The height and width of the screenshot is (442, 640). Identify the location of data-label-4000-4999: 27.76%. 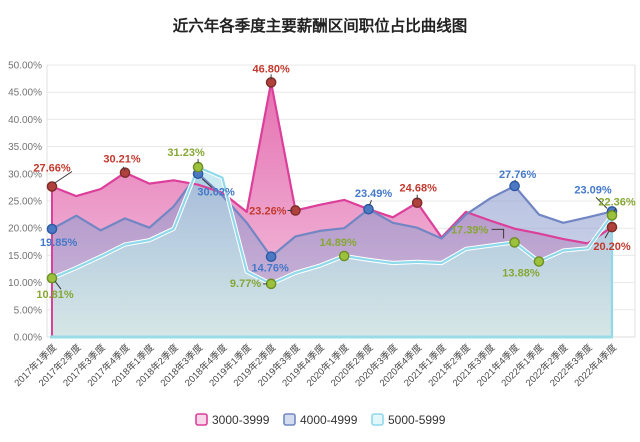
(518, 175).